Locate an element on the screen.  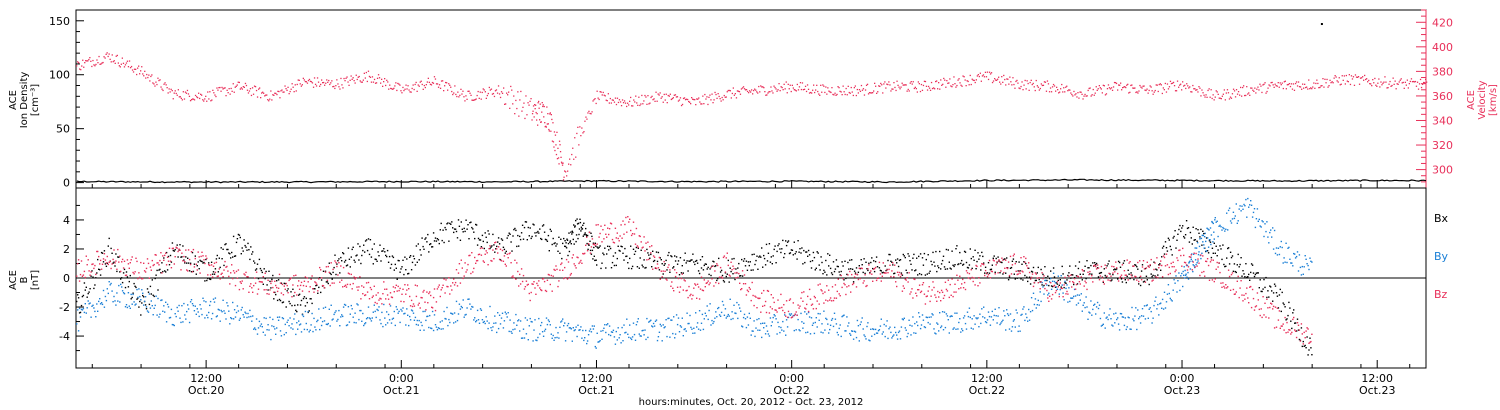
right-tick-label: 360 is located at coordinates (1442, 96).